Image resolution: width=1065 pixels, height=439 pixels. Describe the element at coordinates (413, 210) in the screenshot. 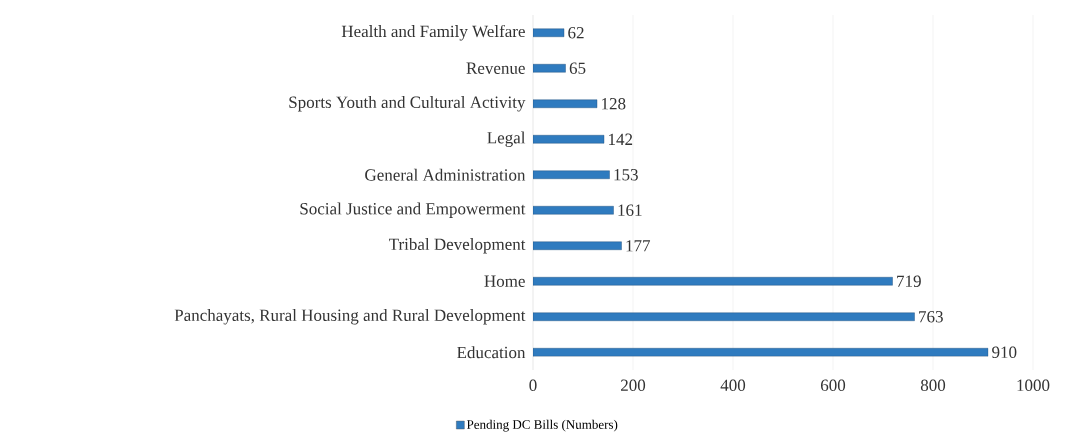

I see `y-tick-label: Social Justice and Empowerment` at that location.